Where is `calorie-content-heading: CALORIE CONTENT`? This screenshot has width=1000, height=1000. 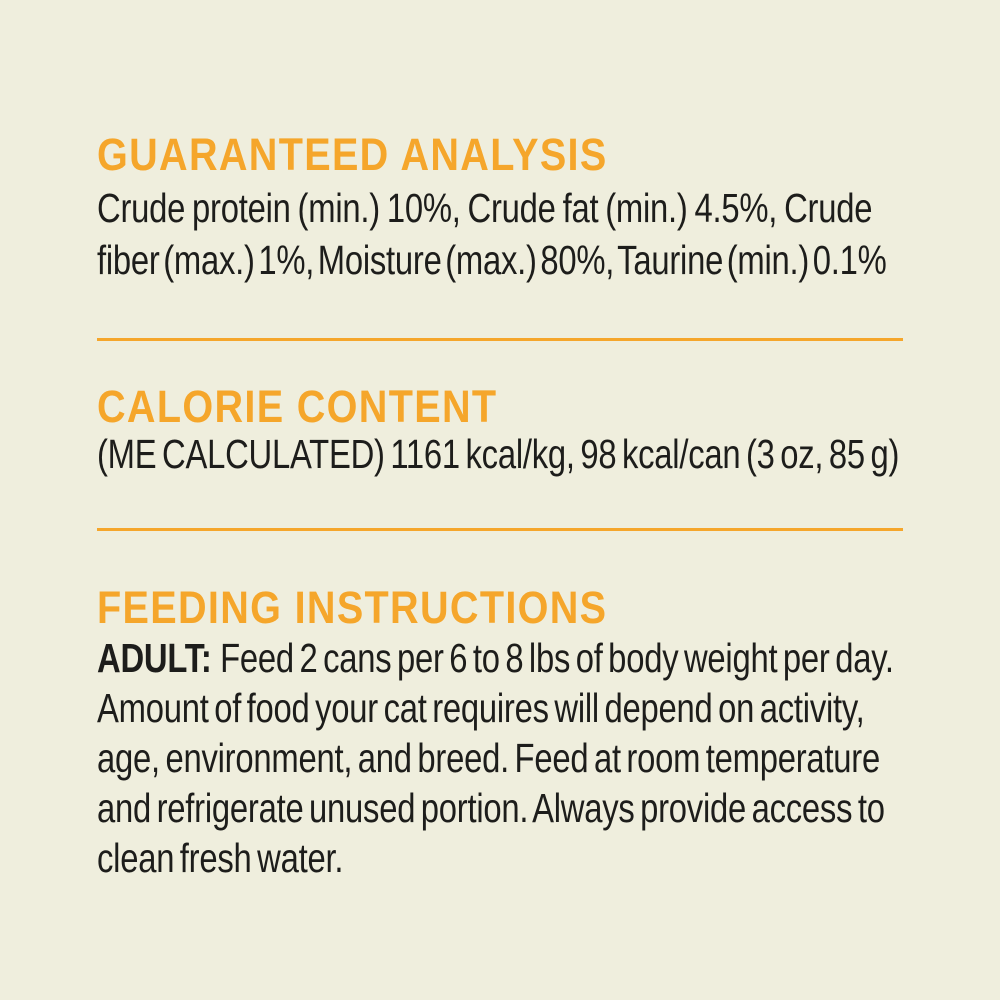
calorie-content-heading: CALORIE CONTENT is located at coordinates (297, 406).